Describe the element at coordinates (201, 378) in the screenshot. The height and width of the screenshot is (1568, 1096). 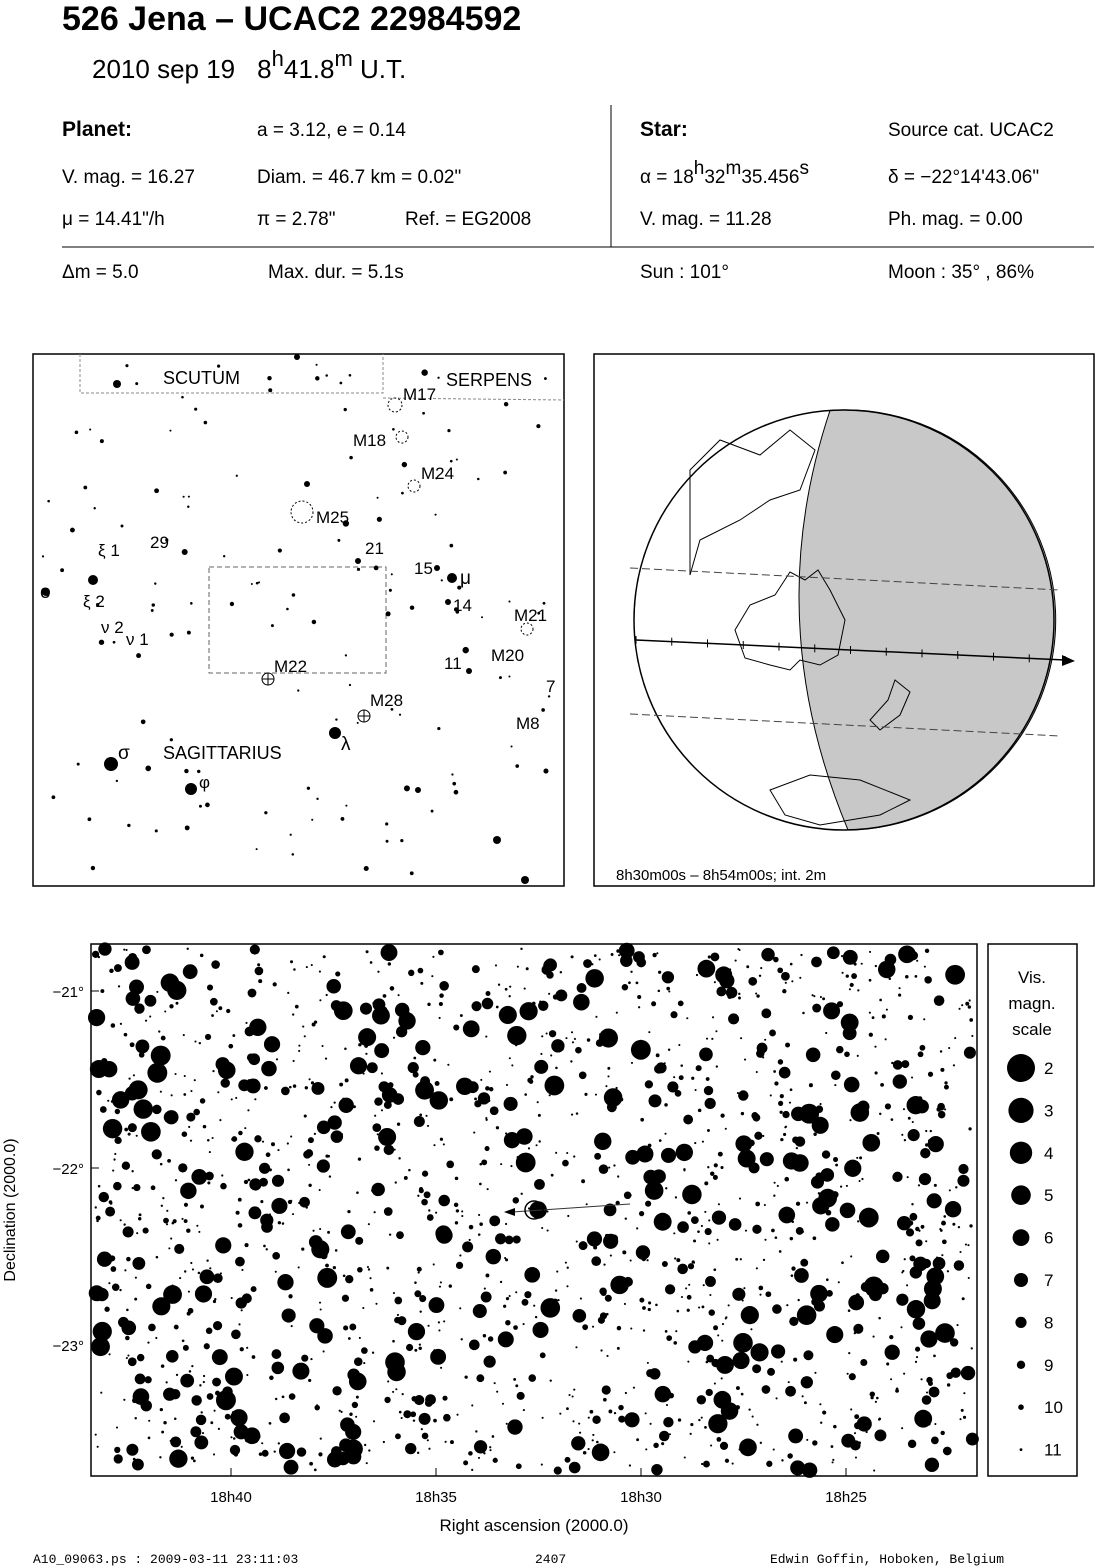
I see `finder-label: SCUTUM` at that location.